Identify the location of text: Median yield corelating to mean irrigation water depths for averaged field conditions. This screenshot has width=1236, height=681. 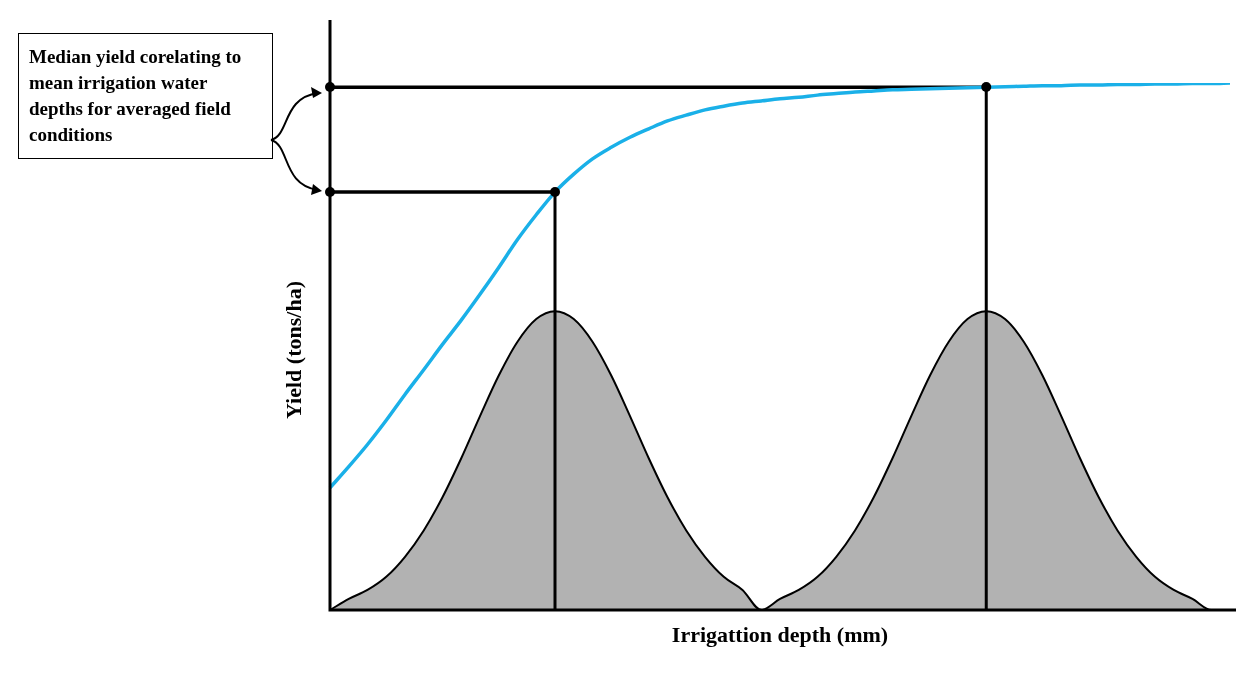
(145, 96).